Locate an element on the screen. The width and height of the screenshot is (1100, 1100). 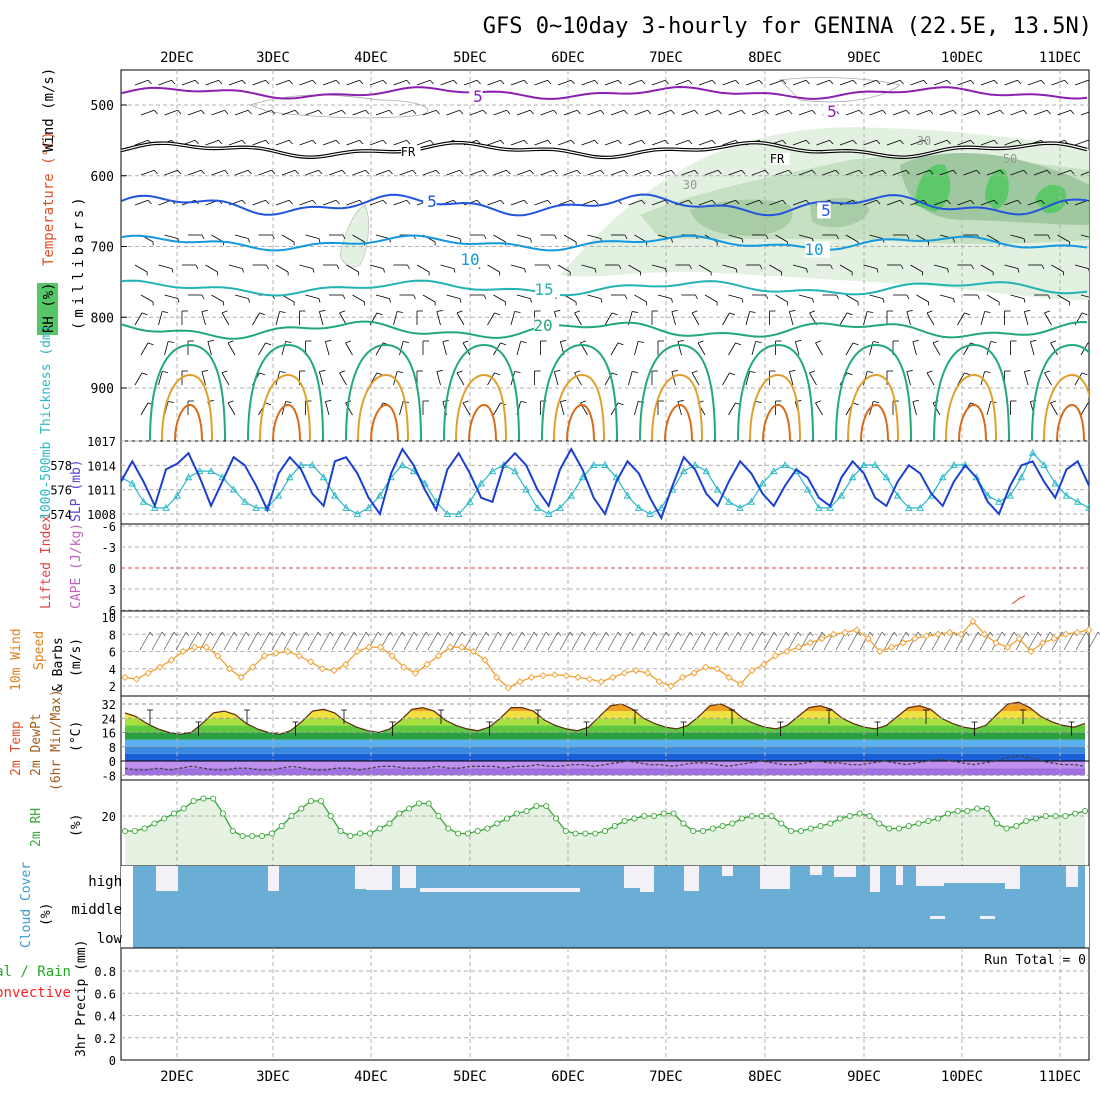
minmax-markers is located at coordinates (611, 722).